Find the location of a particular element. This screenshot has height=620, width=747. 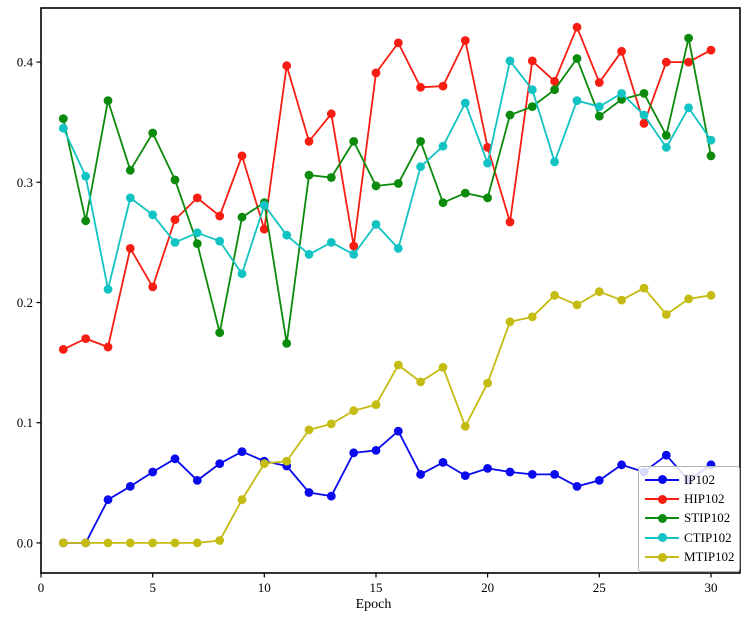

y-tick-label: 0.1 is located at coordinates (25, 422).